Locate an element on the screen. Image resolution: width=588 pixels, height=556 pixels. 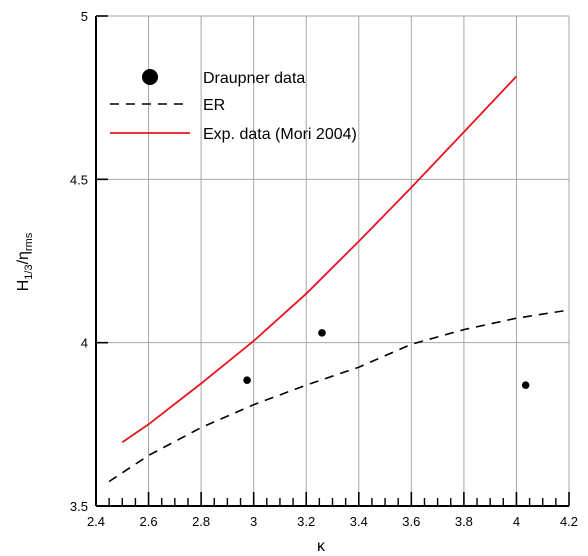
x-tick-label: 4.2 is located at coordinates (569, 521).